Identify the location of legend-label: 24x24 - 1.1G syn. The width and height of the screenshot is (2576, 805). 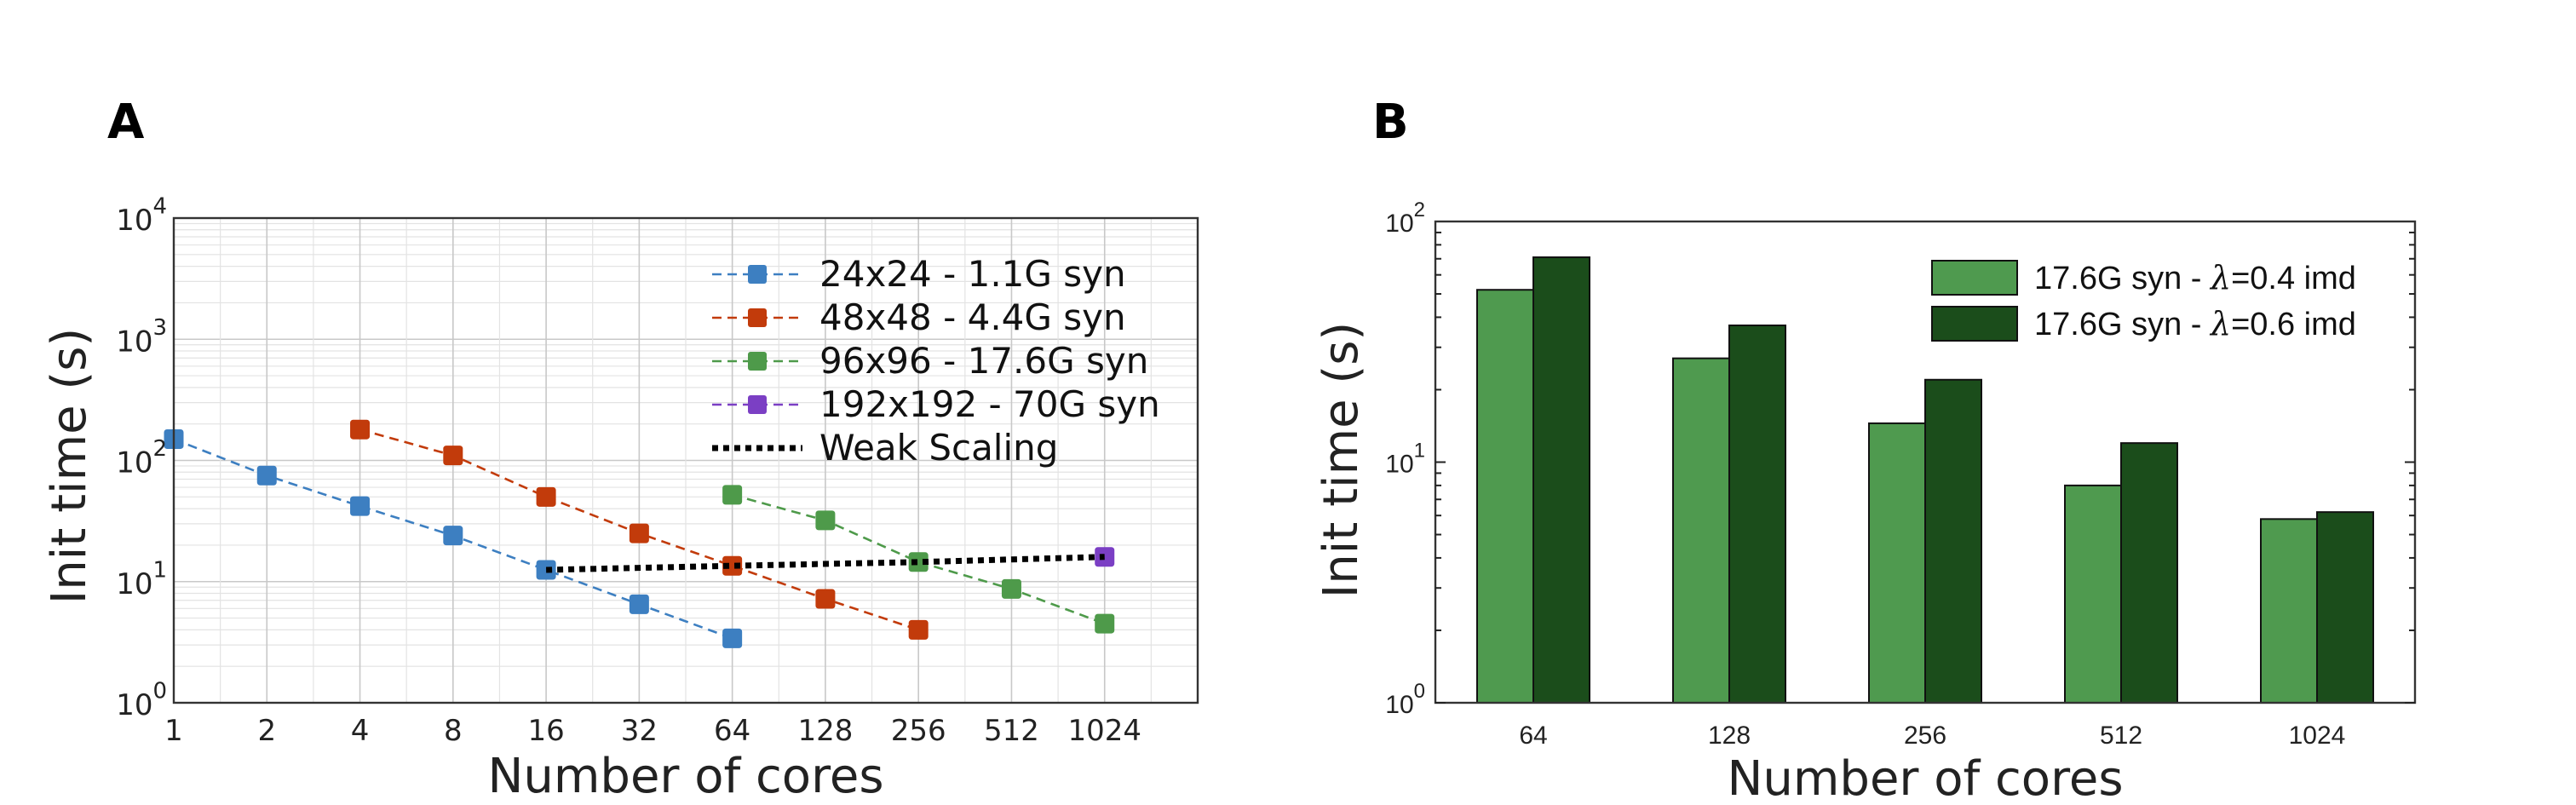
(972, 274).